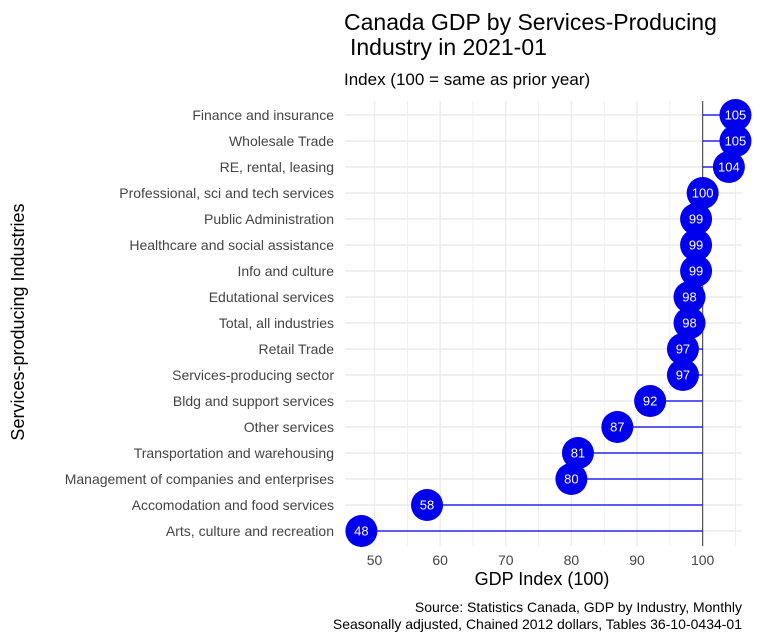 The width and height of the screenshot is (760, 633). Describe the element at coordinates (530, 22) in the screenshot. I see `chart-title-line1: Canada GDP by Services-Producing` at that location.